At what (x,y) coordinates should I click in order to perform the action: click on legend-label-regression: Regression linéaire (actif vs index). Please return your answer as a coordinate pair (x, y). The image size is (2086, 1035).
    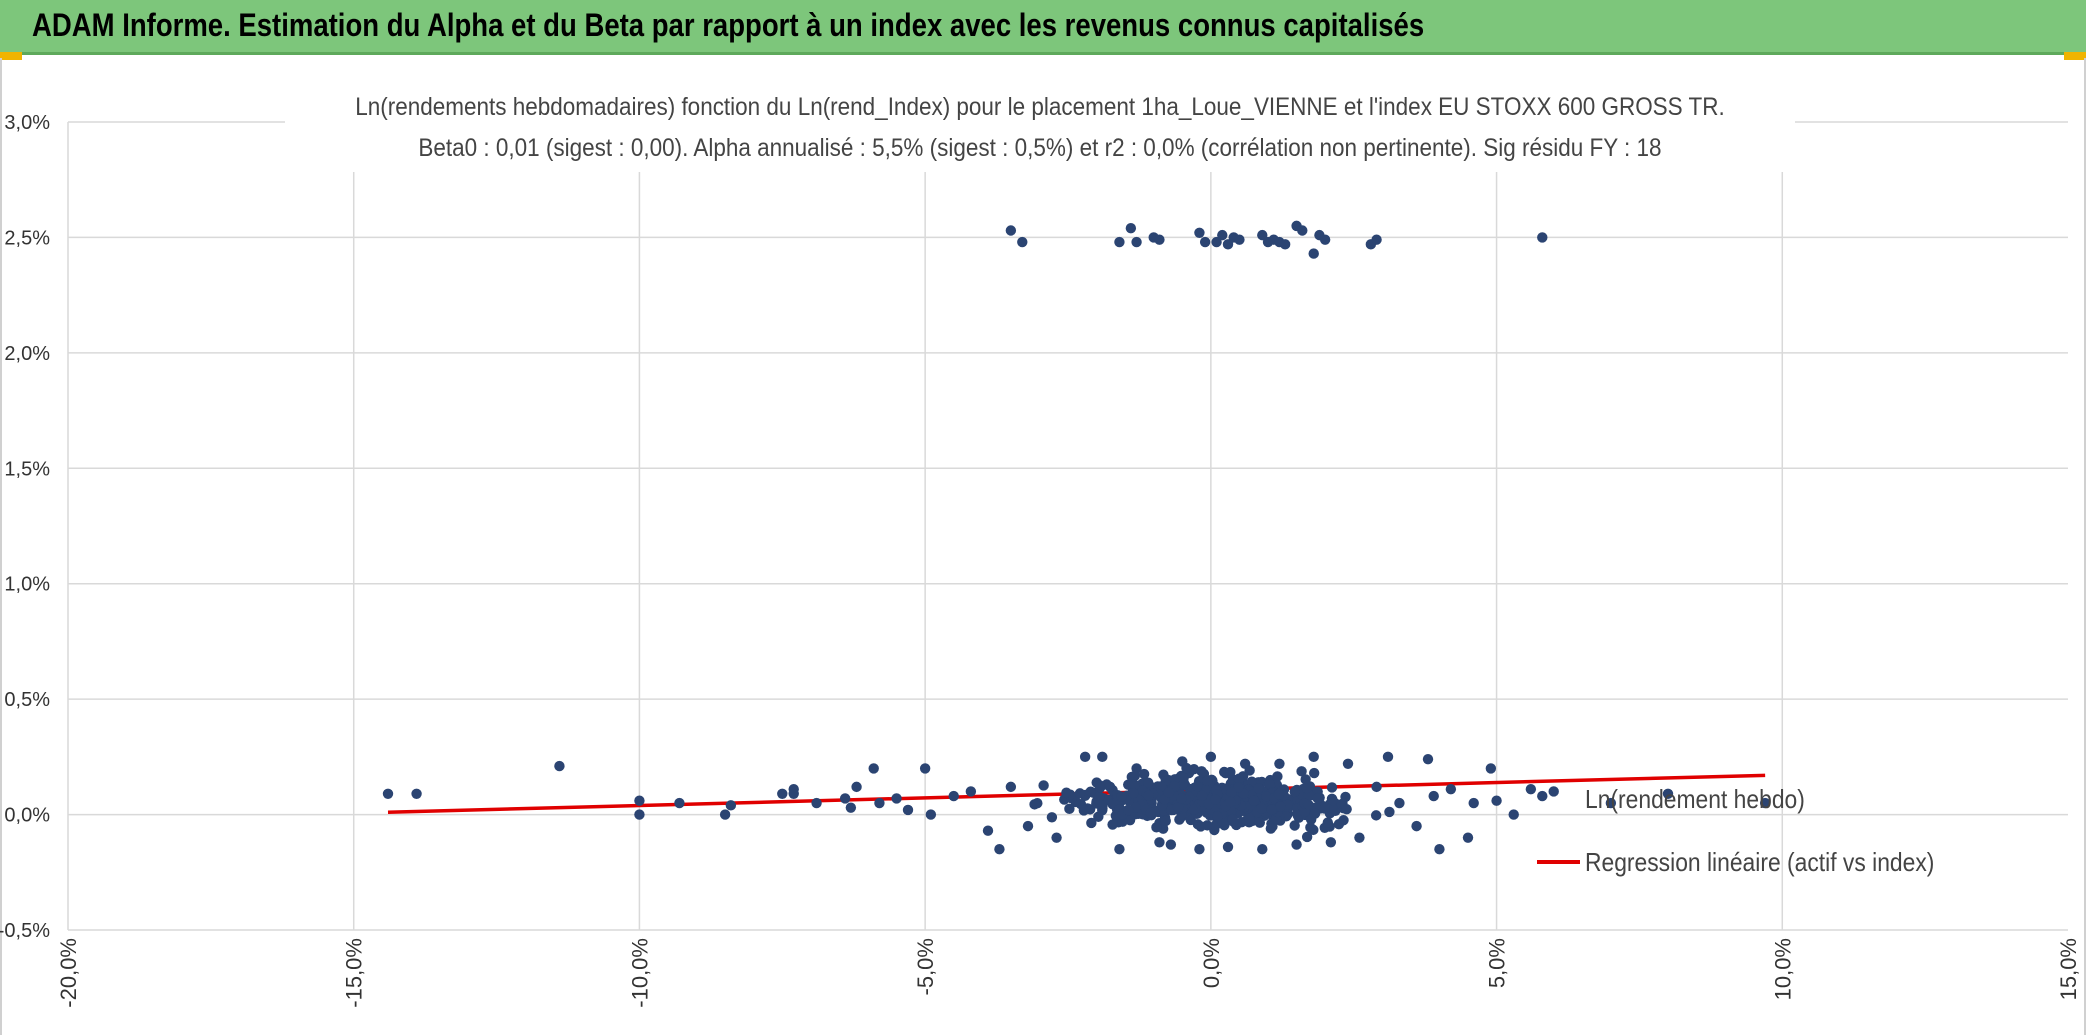
    Looking at the image, I should click on (1759, 863).